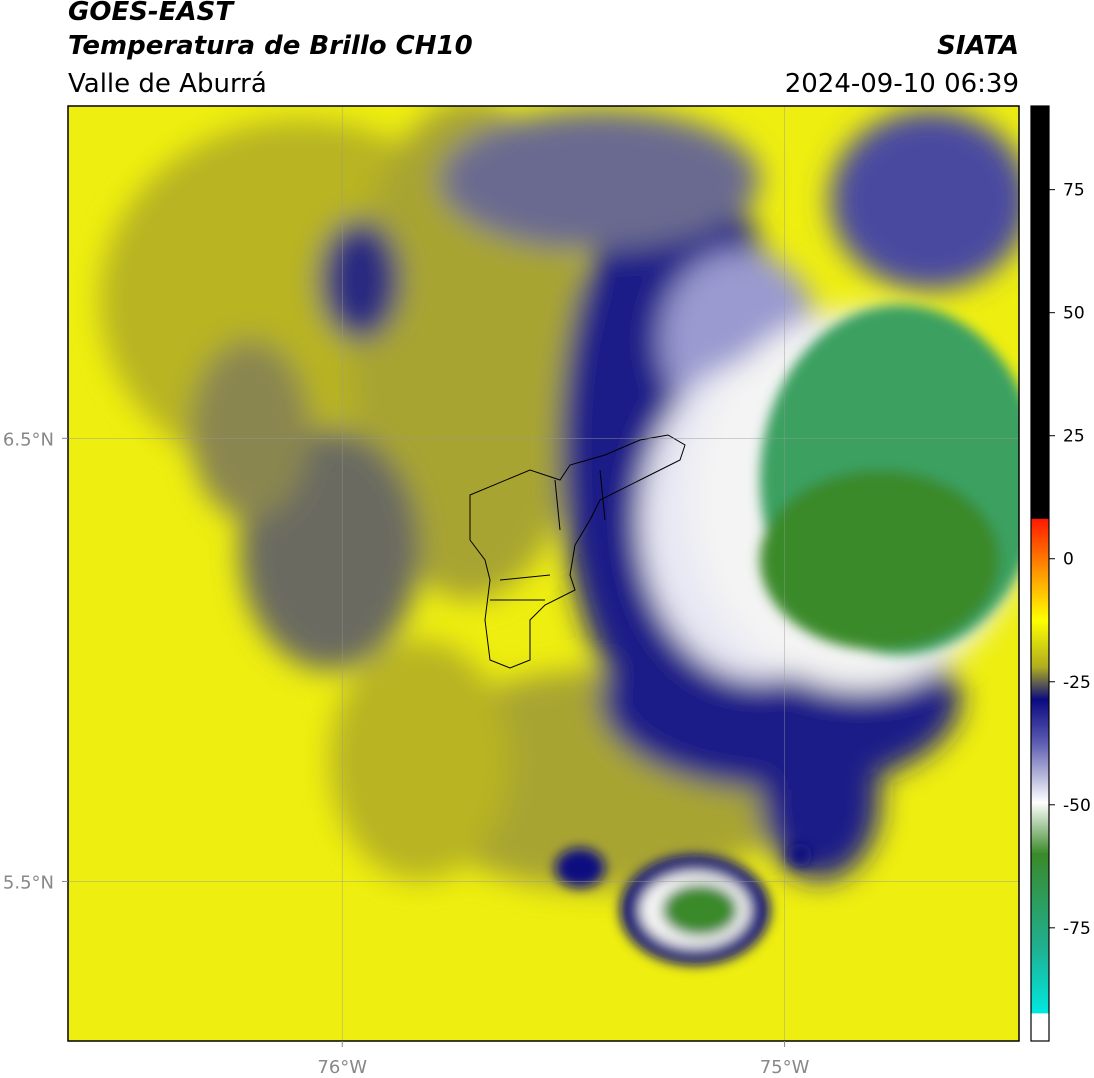 The width and height of the screenshot is (1094, 1078). I want to click on colorbar, so click(1040, 573).